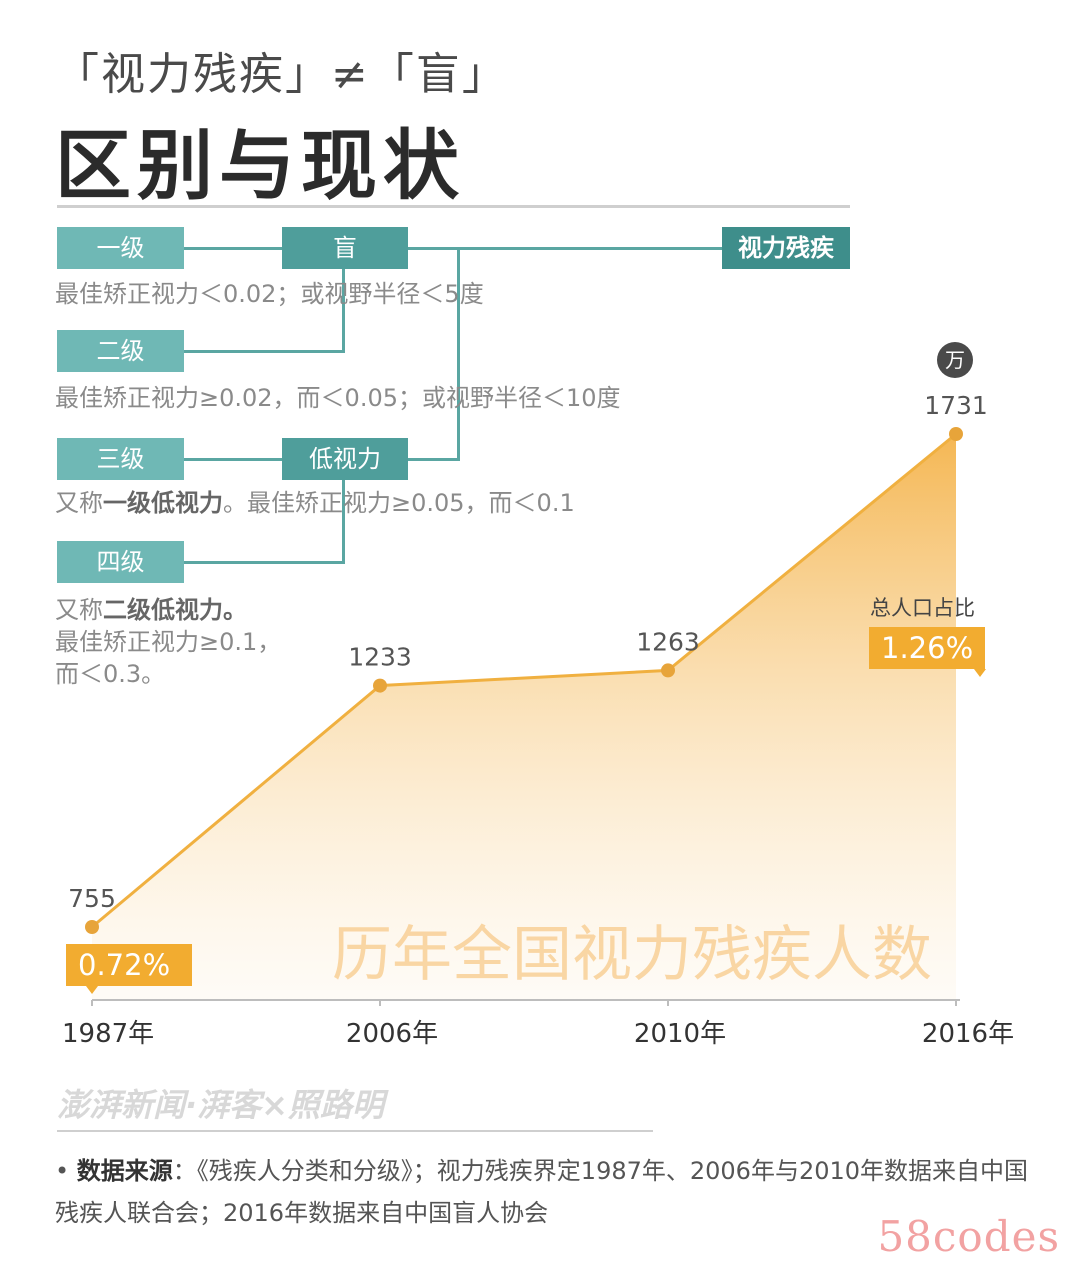  I want to click on level-4-desc: 又称二级低视力。 最佳矫正视力≥0.1， 而＜0.3。, so click(168, 642).